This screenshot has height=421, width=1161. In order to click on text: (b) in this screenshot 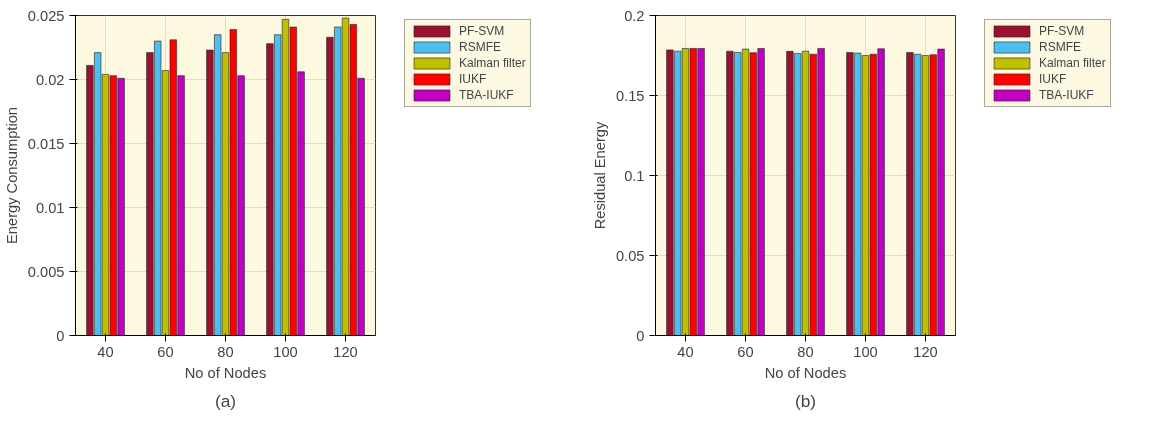, I will do `click(805, 400)`.